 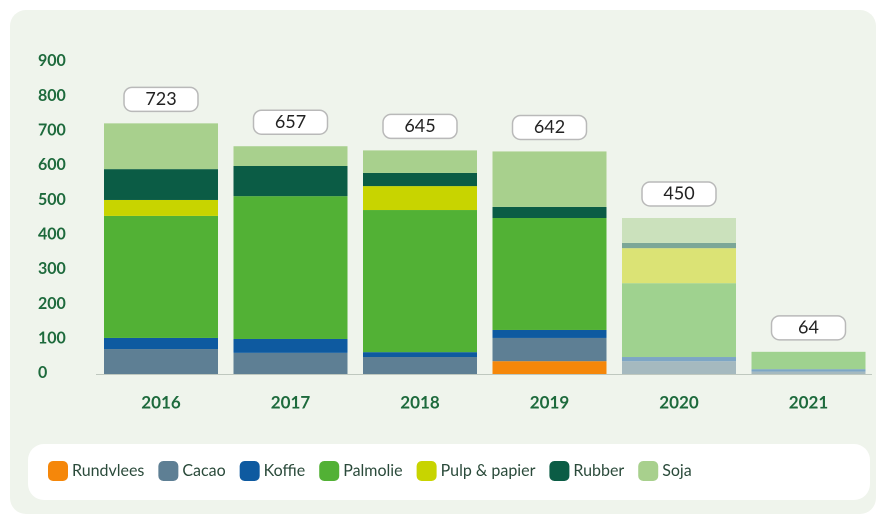 I want to click on legend-label: Rubber, so click(x=598, y=470).